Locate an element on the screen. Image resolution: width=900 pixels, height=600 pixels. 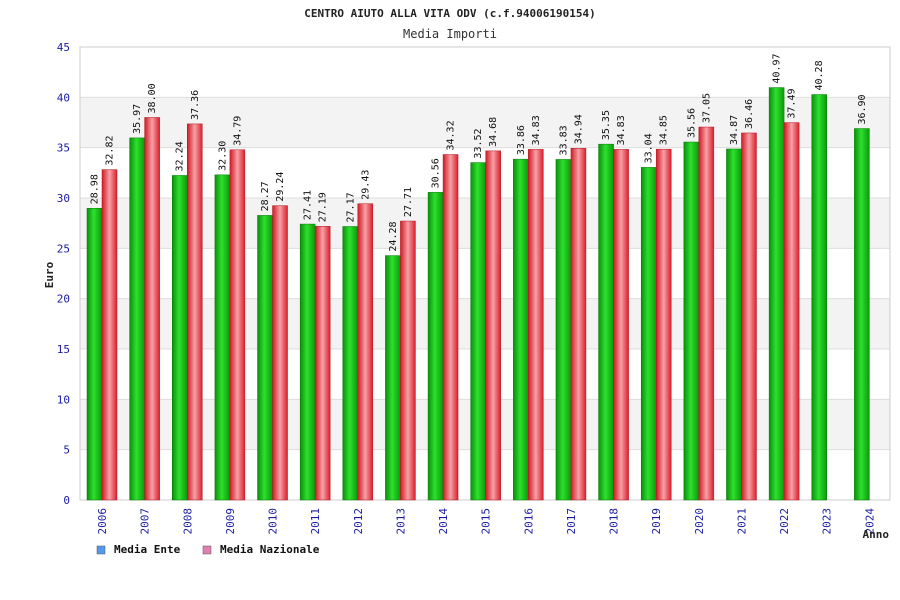
data-label: 33.52 is located at coordinates (478, 143).